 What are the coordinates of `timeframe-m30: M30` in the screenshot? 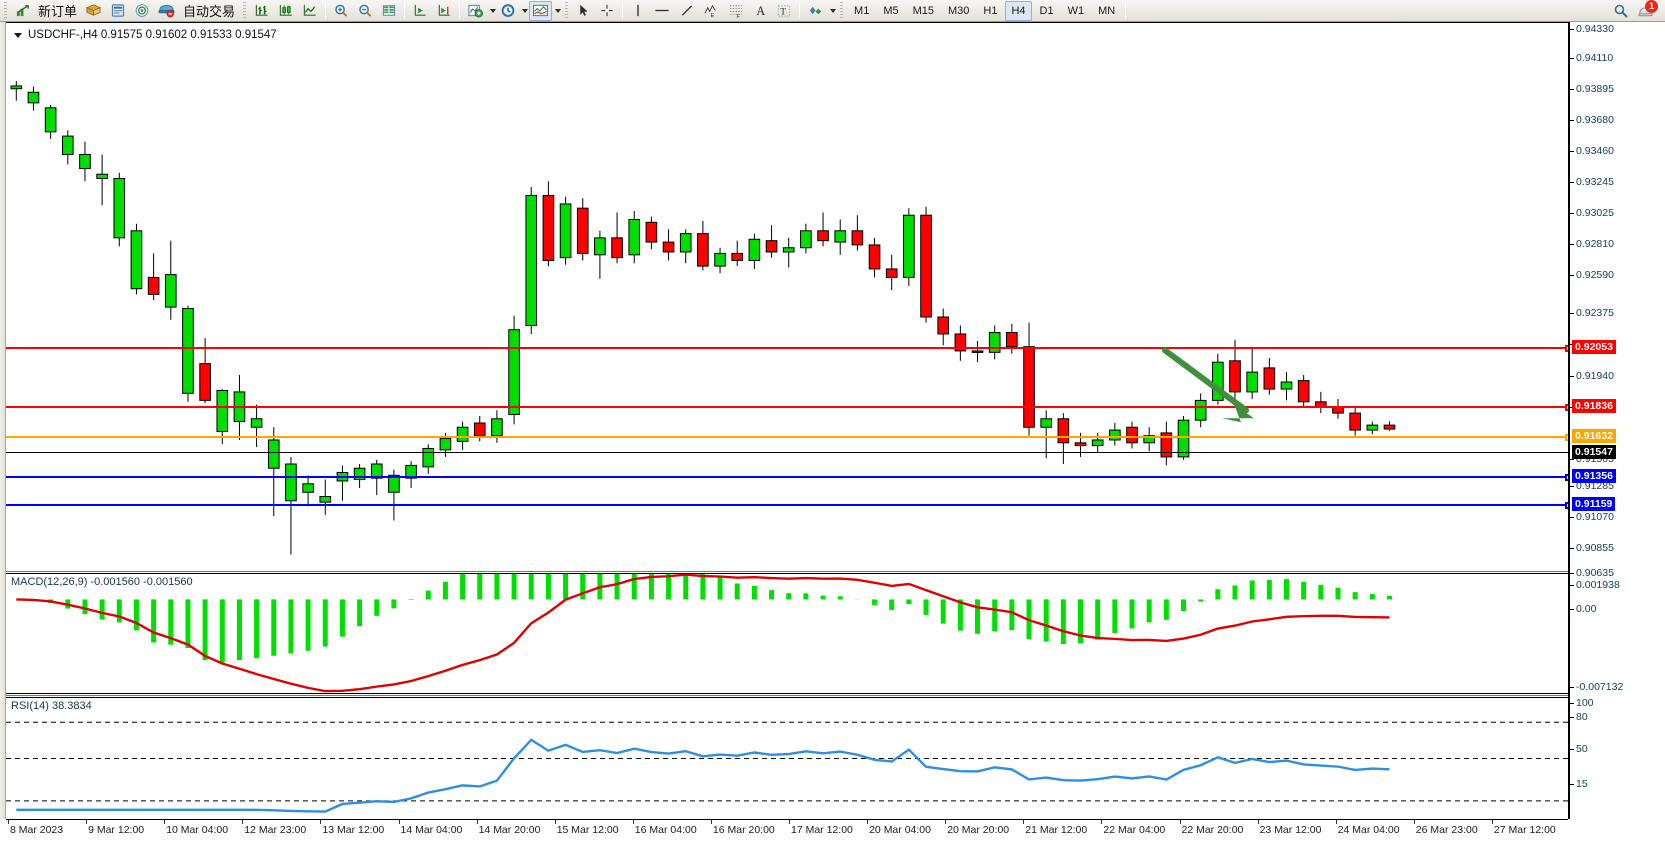 It's located at (959, 10).